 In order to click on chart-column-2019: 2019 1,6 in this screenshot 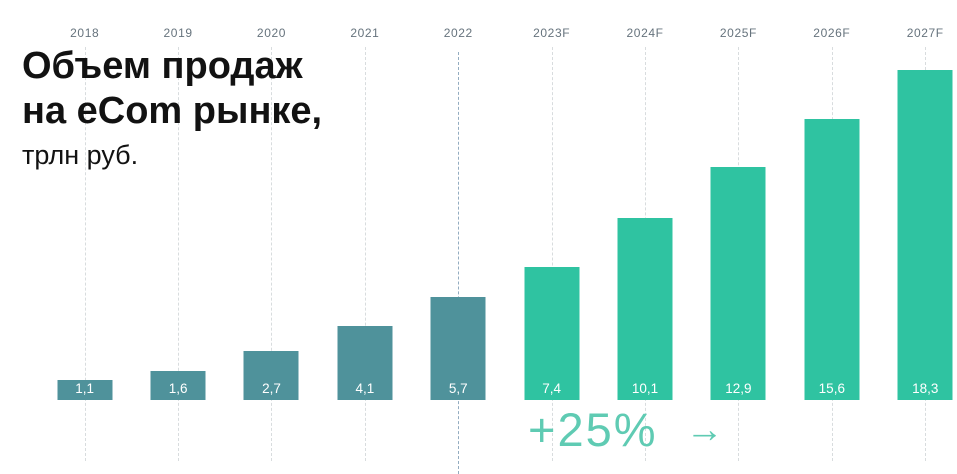, I will do `click(177, 237)`.